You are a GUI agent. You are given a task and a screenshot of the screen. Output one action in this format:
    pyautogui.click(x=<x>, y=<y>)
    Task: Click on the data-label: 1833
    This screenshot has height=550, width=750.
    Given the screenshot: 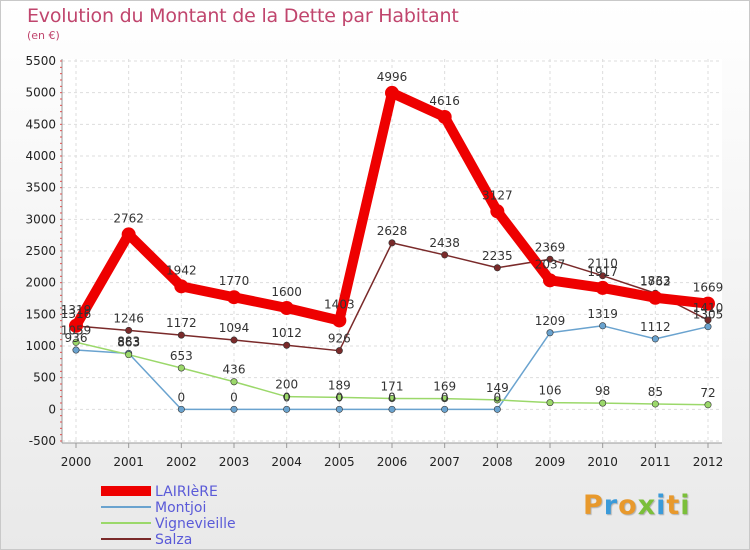 What is the action you would take?
    pyautogui.click(x=655, y=281)
    